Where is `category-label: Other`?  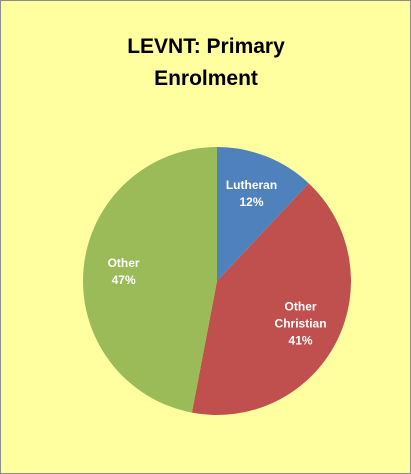
category-label: Other is located at coordinates (123, 263).